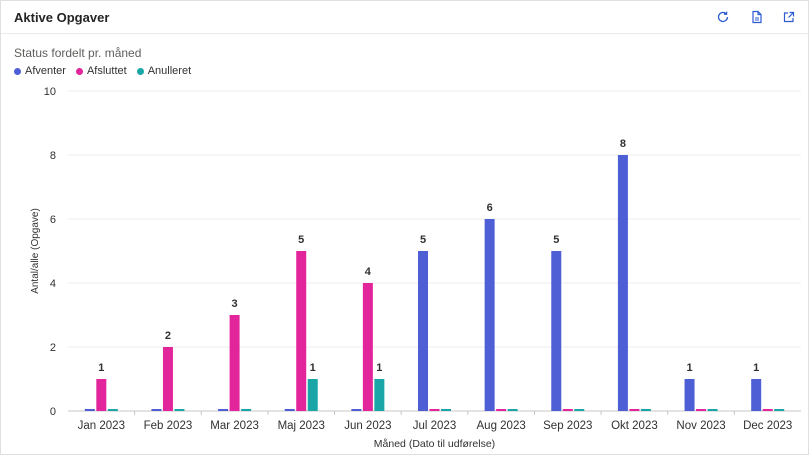 Image resolution: width=809 pixels, height=455 pixels. Describe the element at coordinates (62, 17) in the screenshot. I see `card-title: Aktive Opgaver` at that location.